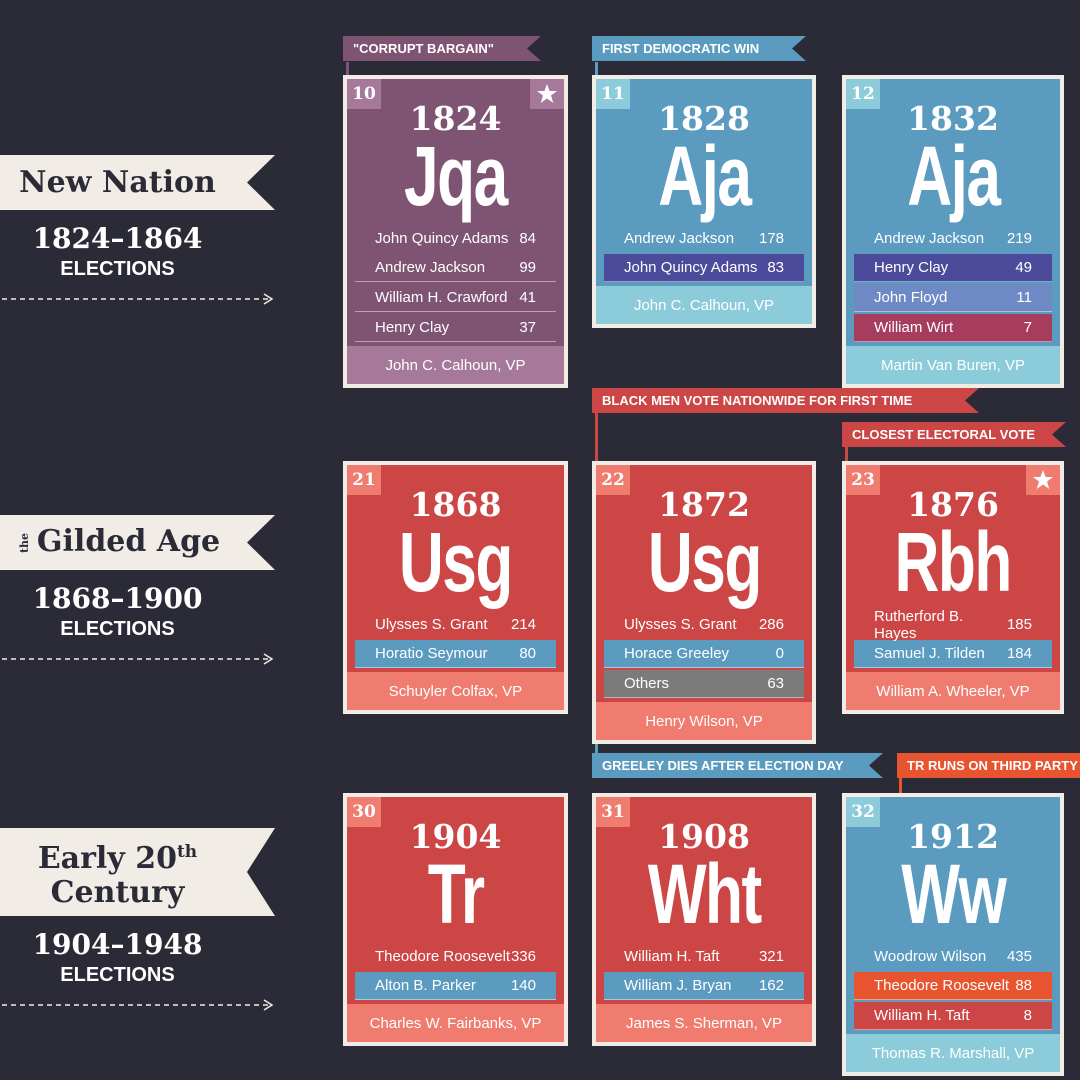  I want to click on card-header: 31 1908 Wht, so click(704, 870).